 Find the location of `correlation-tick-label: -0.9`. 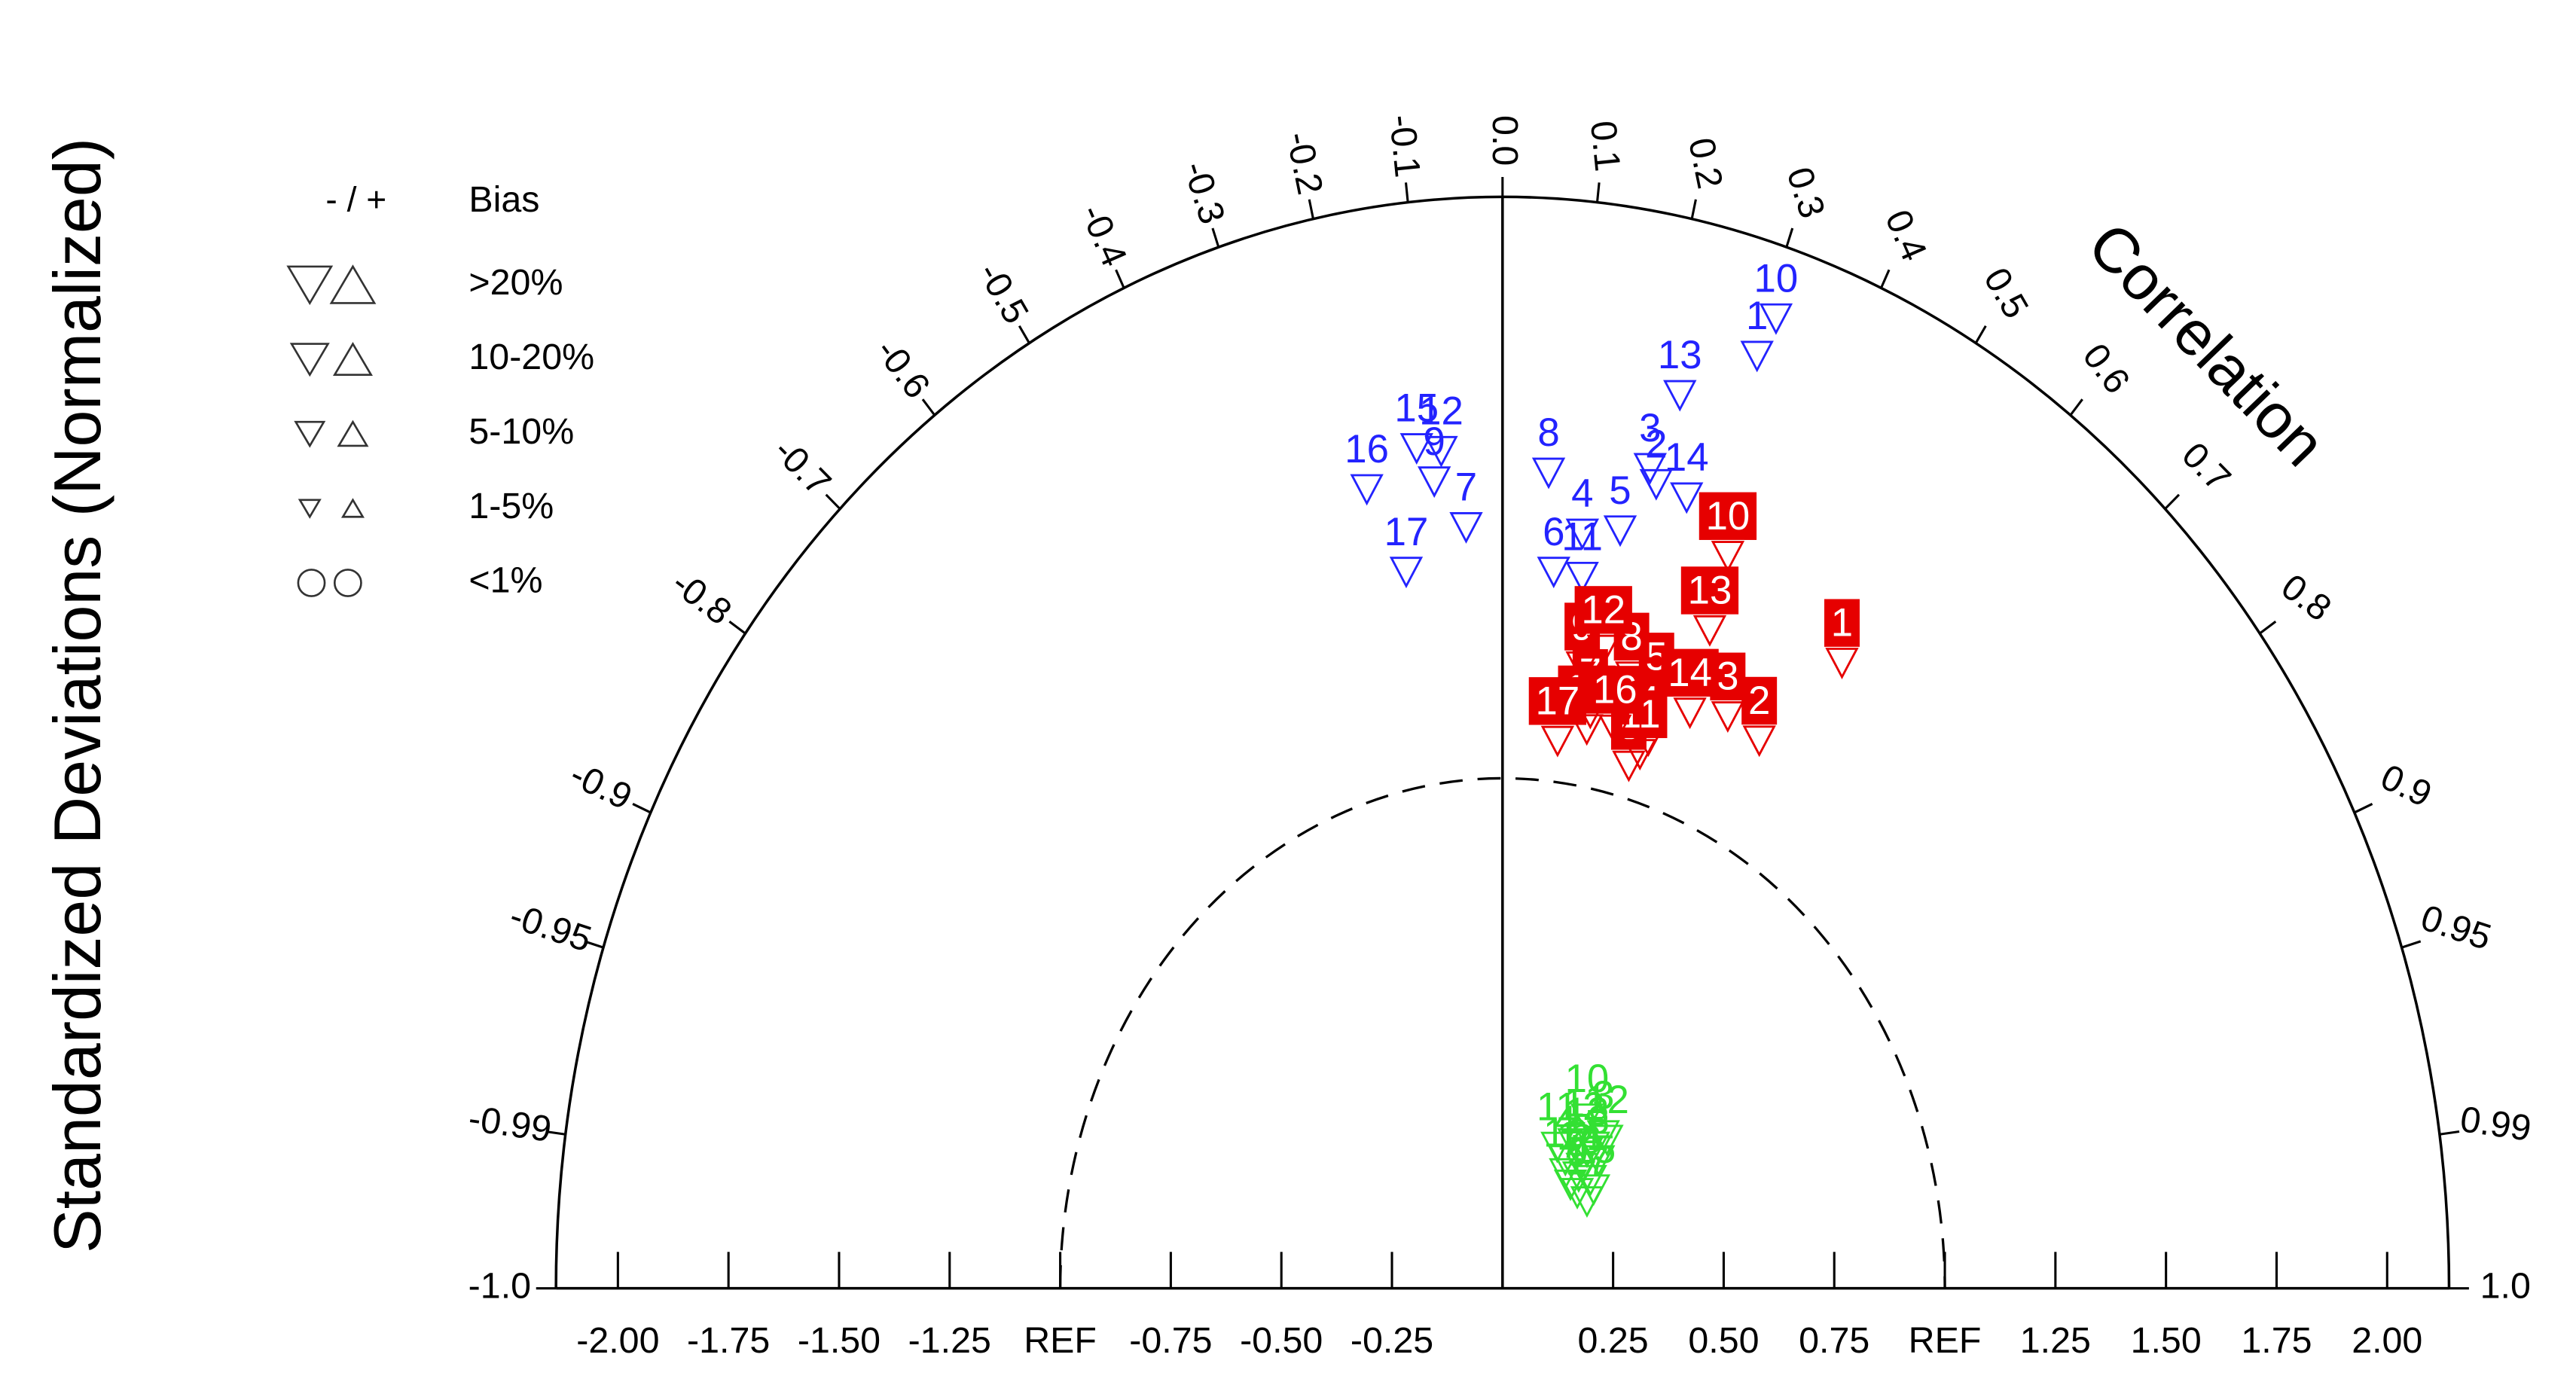

correlation-tick-label: -0.9 is located at coordinates (602, 786).